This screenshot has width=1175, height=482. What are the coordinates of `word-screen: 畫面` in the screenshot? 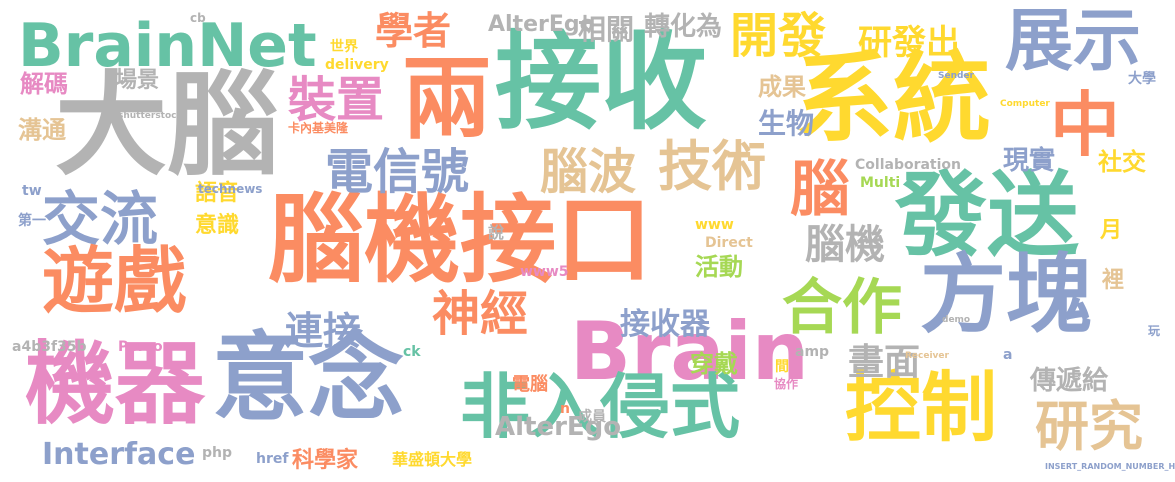 It's located at (884, 362).